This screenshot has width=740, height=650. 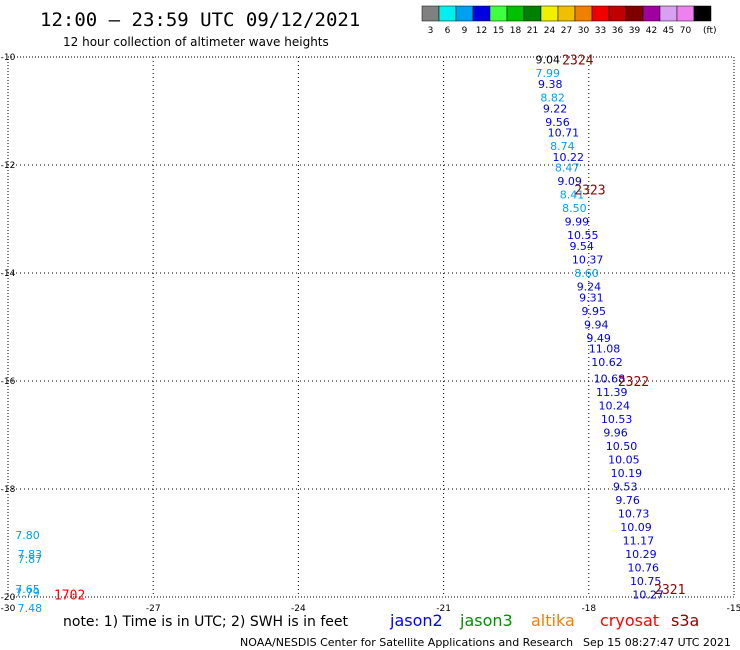 What do you see at coordinates (594, 311) in the screenshot?
I see `wave-height-label: 9.95` at bounding box center [594, 311].